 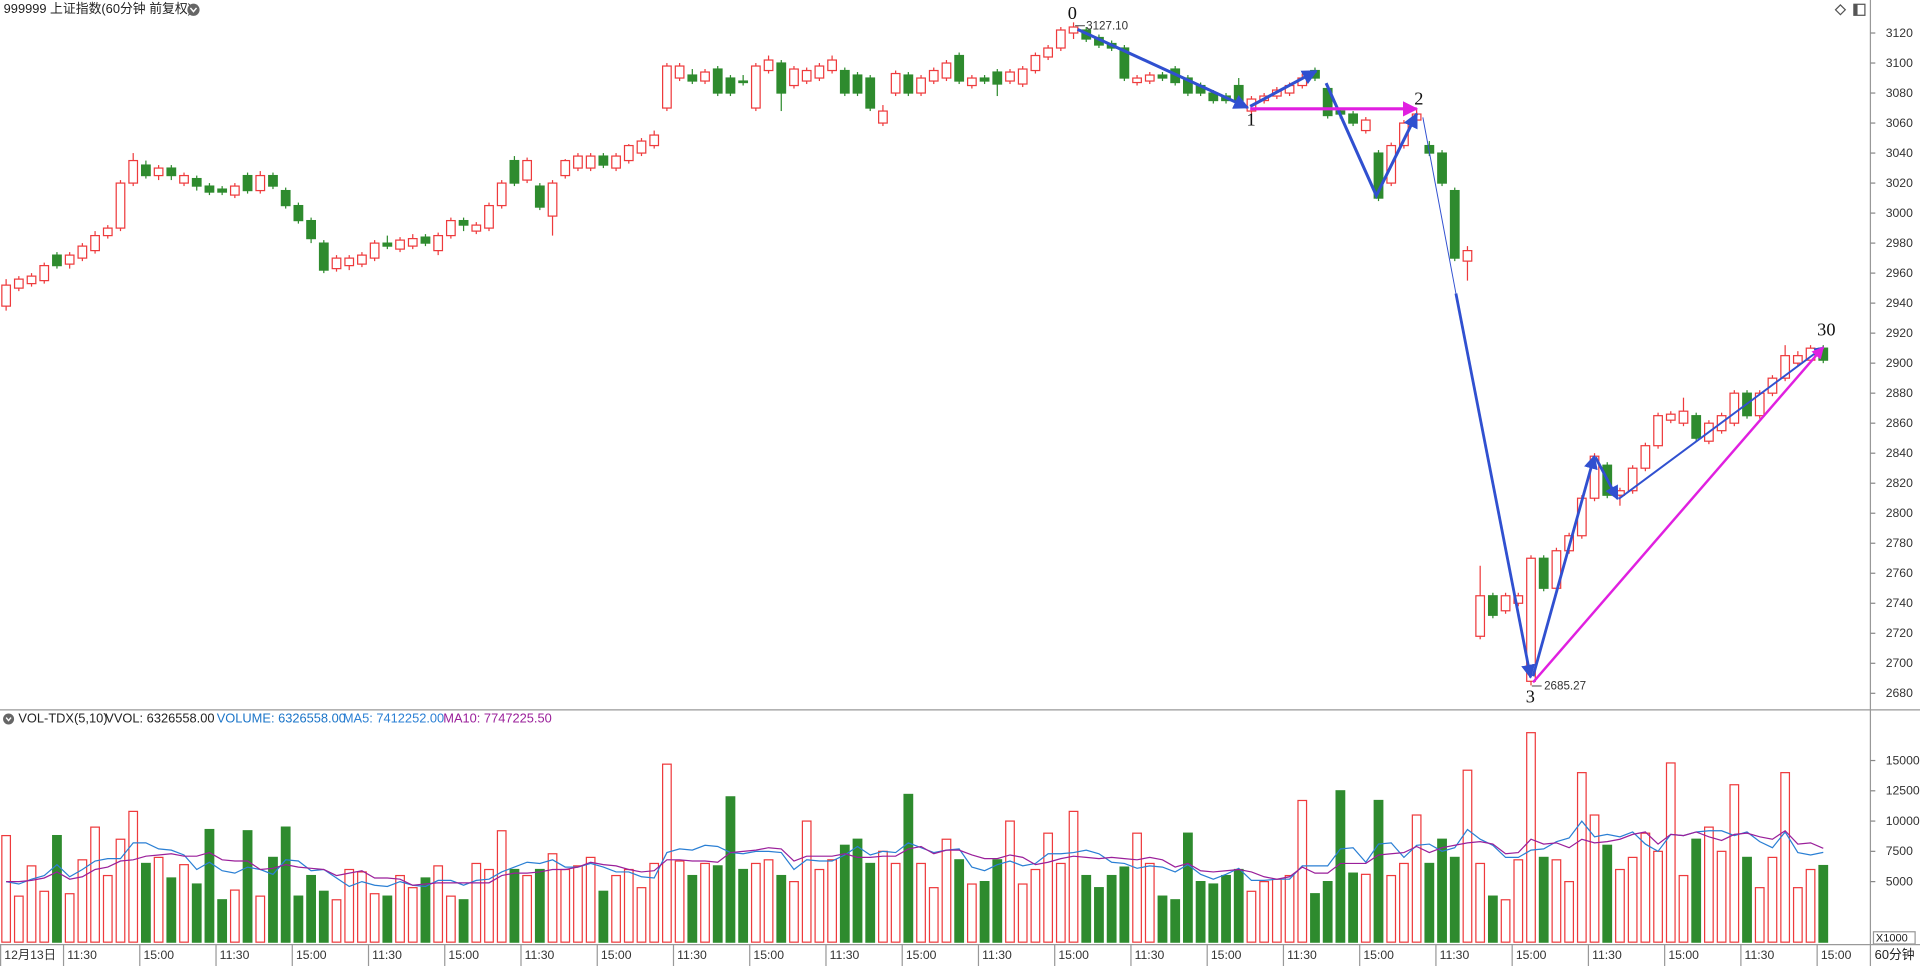 What do you see at coordinates (1899, 243) in the screenshot?
I see `y-tick-label: 2980` at bounding box center [1899, 243].